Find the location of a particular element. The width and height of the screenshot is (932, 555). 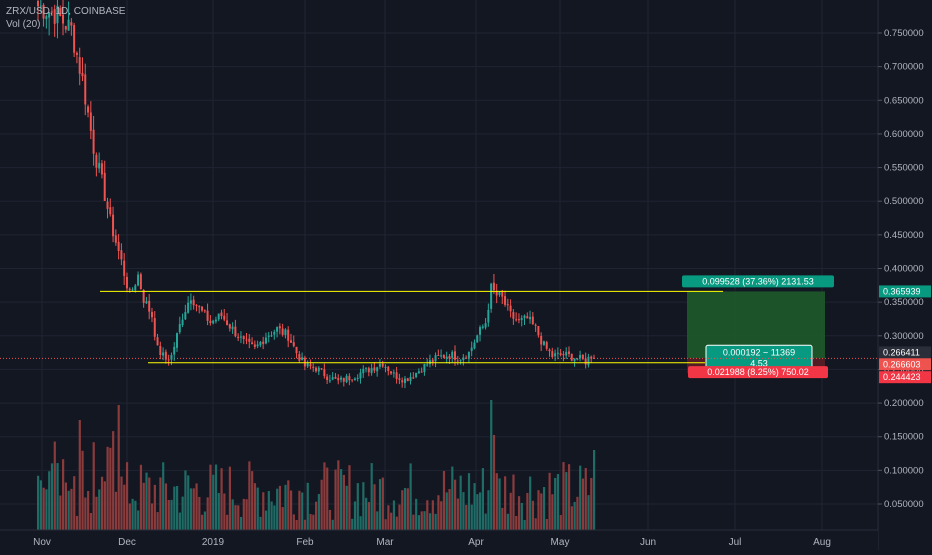

price-tick-label: 0.750000 is located at coordinates (904, 33).